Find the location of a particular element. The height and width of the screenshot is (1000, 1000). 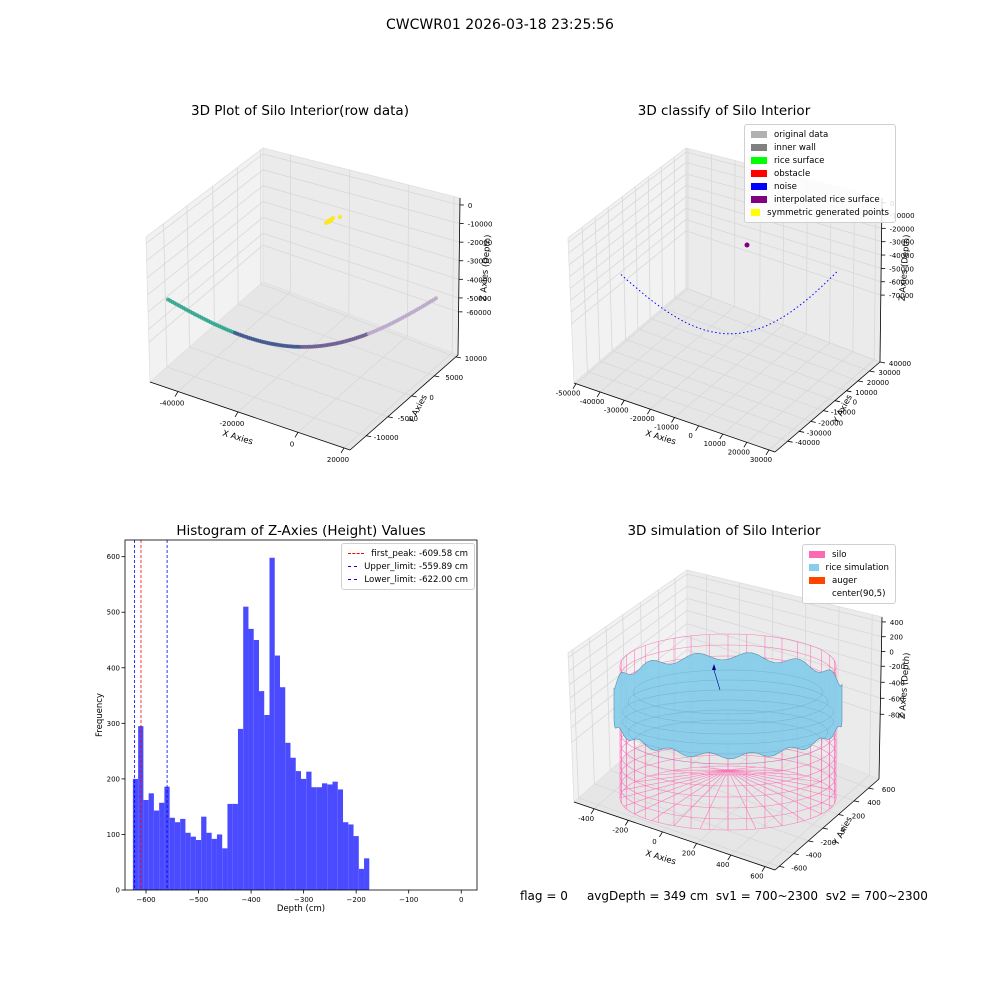

y-tick-label: 200 is located at coordinates (113, 779).